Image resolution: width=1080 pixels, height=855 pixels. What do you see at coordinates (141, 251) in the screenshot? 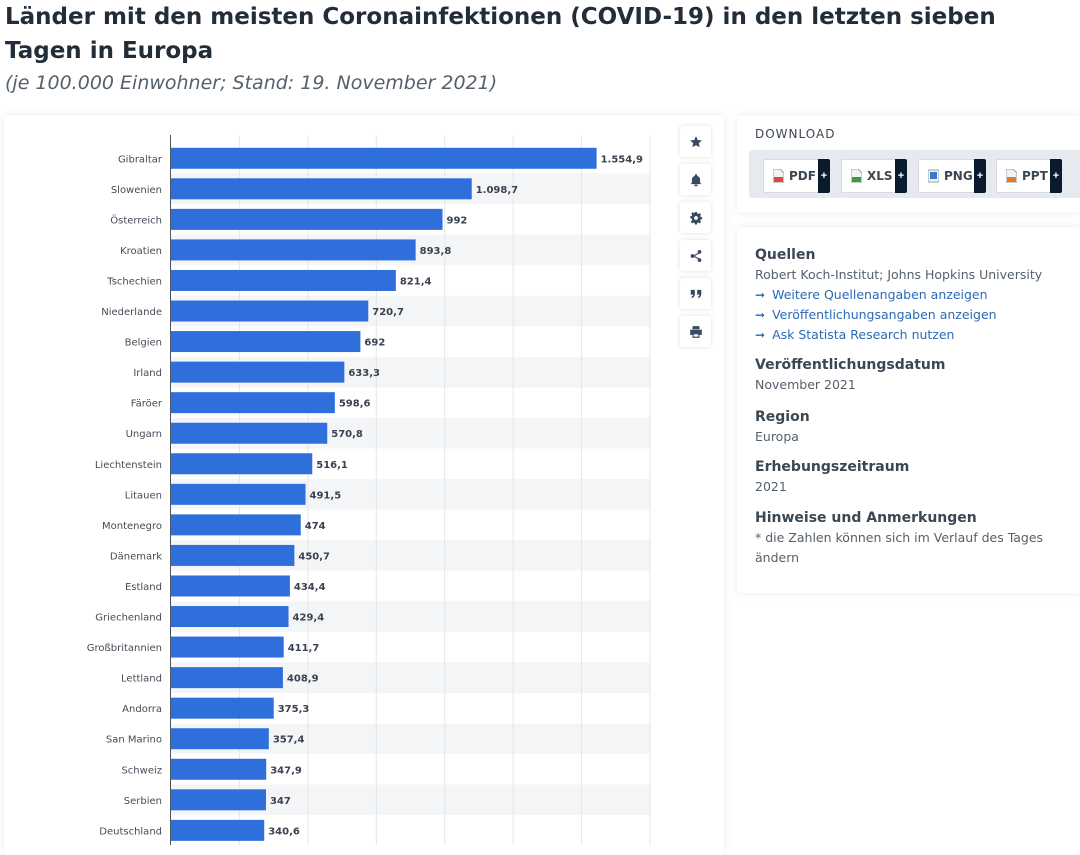
I see `category-label: Kroatien` at bounding box center [141, 251].